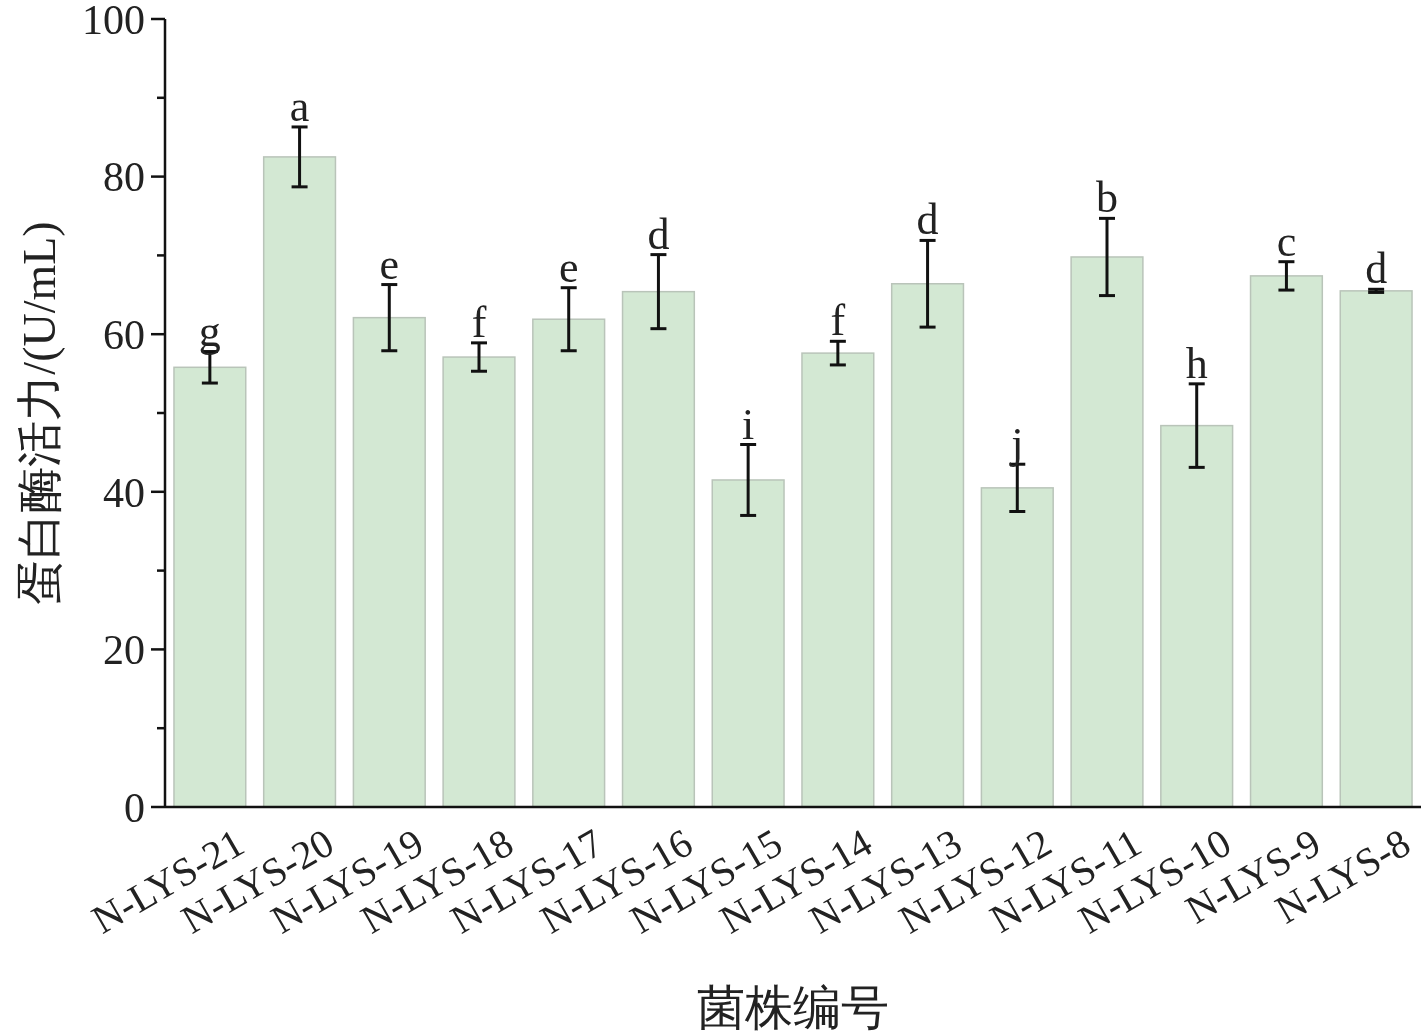 This screenshot has width=1424, height=1032. I want to click on y-tick-label: 20, so click(124, 650).